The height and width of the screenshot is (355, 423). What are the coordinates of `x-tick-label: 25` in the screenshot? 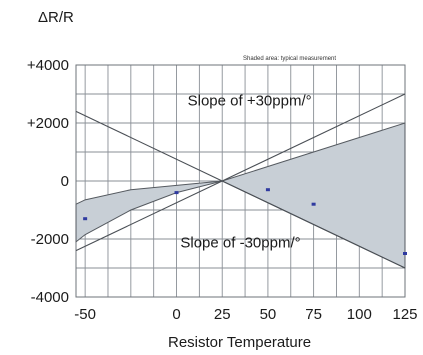 It's located at (222, 314).